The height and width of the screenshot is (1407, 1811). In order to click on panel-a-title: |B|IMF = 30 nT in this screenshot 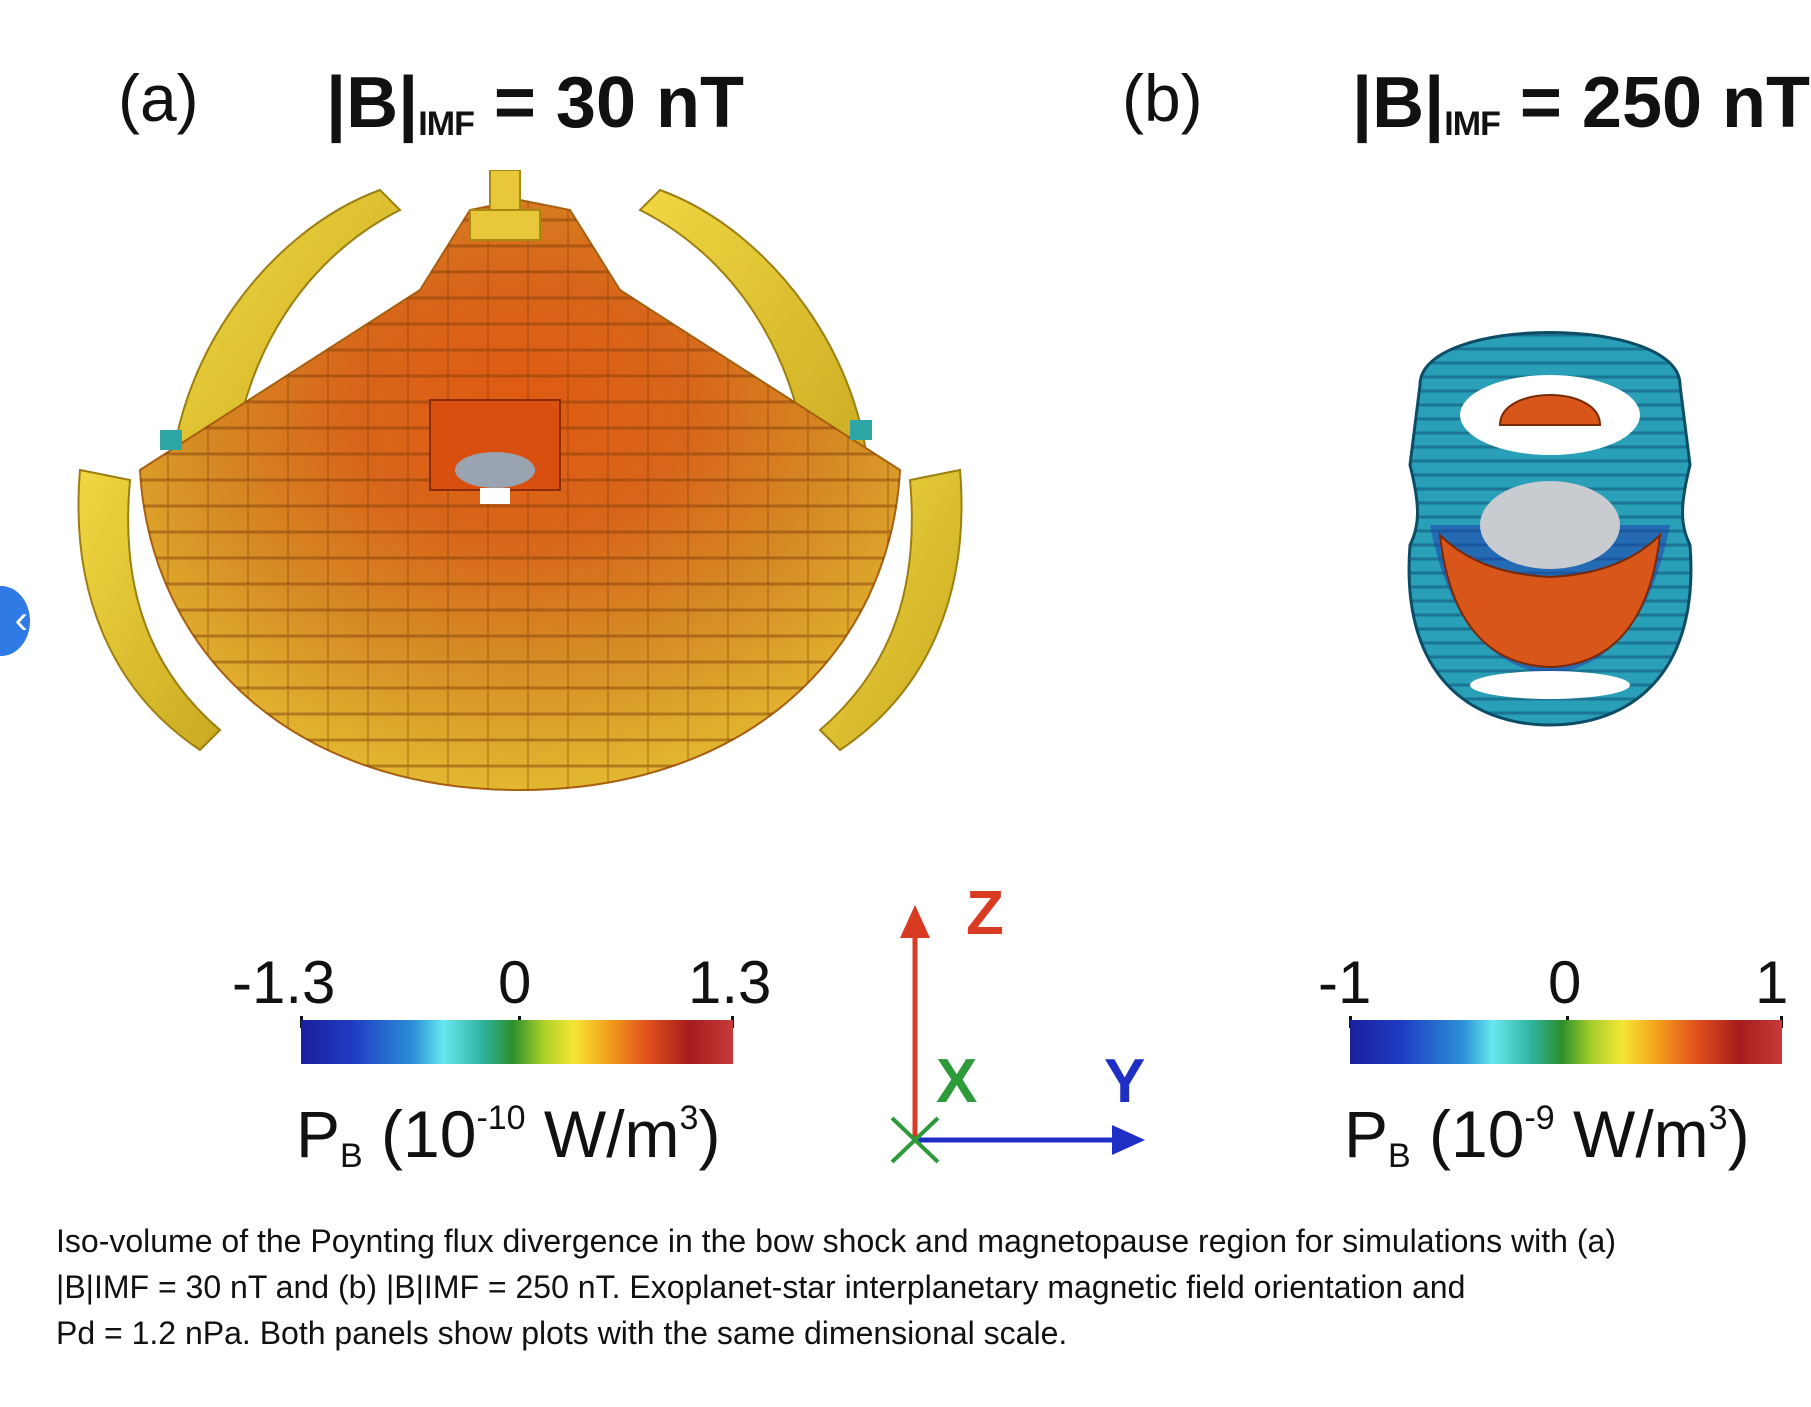, I will do `click(535, 103)`.